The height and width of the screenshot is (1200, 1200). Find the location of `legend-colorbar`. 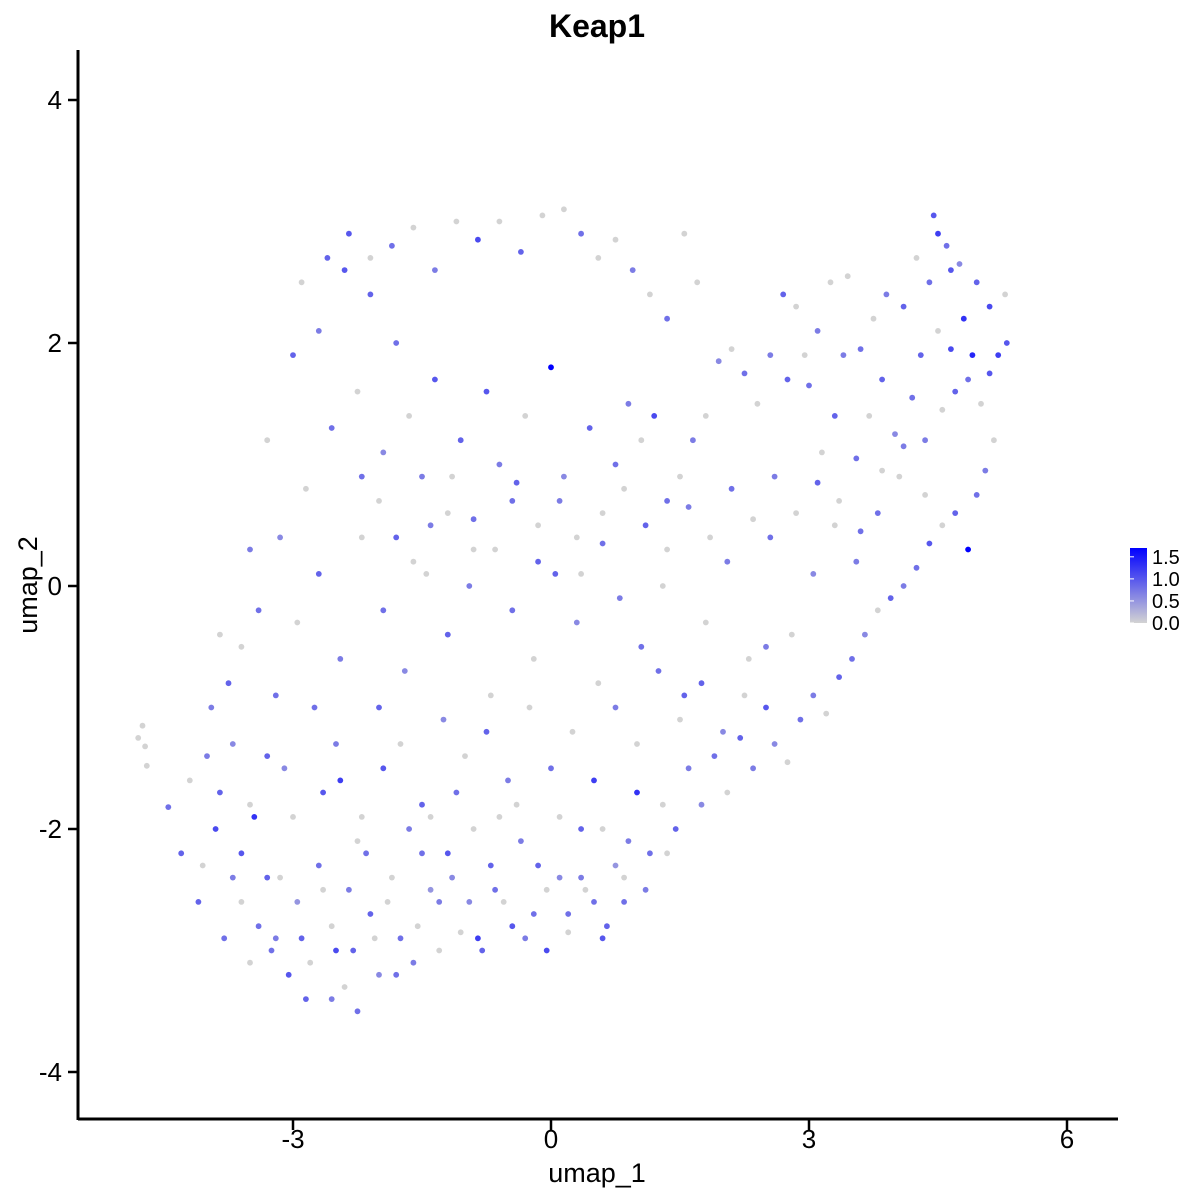

legend-colorbar is located at coordinates (1138, 585).